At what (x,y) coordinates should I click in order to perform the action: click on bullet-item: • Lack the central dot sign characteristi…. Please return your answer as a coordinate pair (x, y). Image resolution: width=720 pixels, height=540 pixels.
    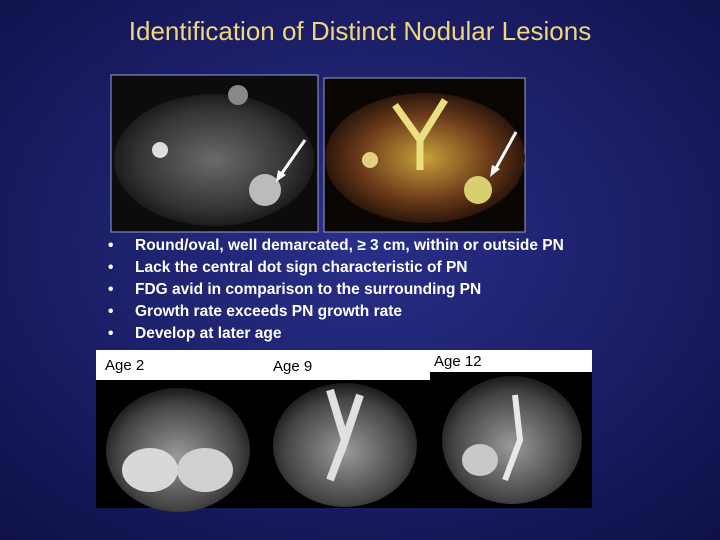
    Looking at the image, I should click on (288, 267).